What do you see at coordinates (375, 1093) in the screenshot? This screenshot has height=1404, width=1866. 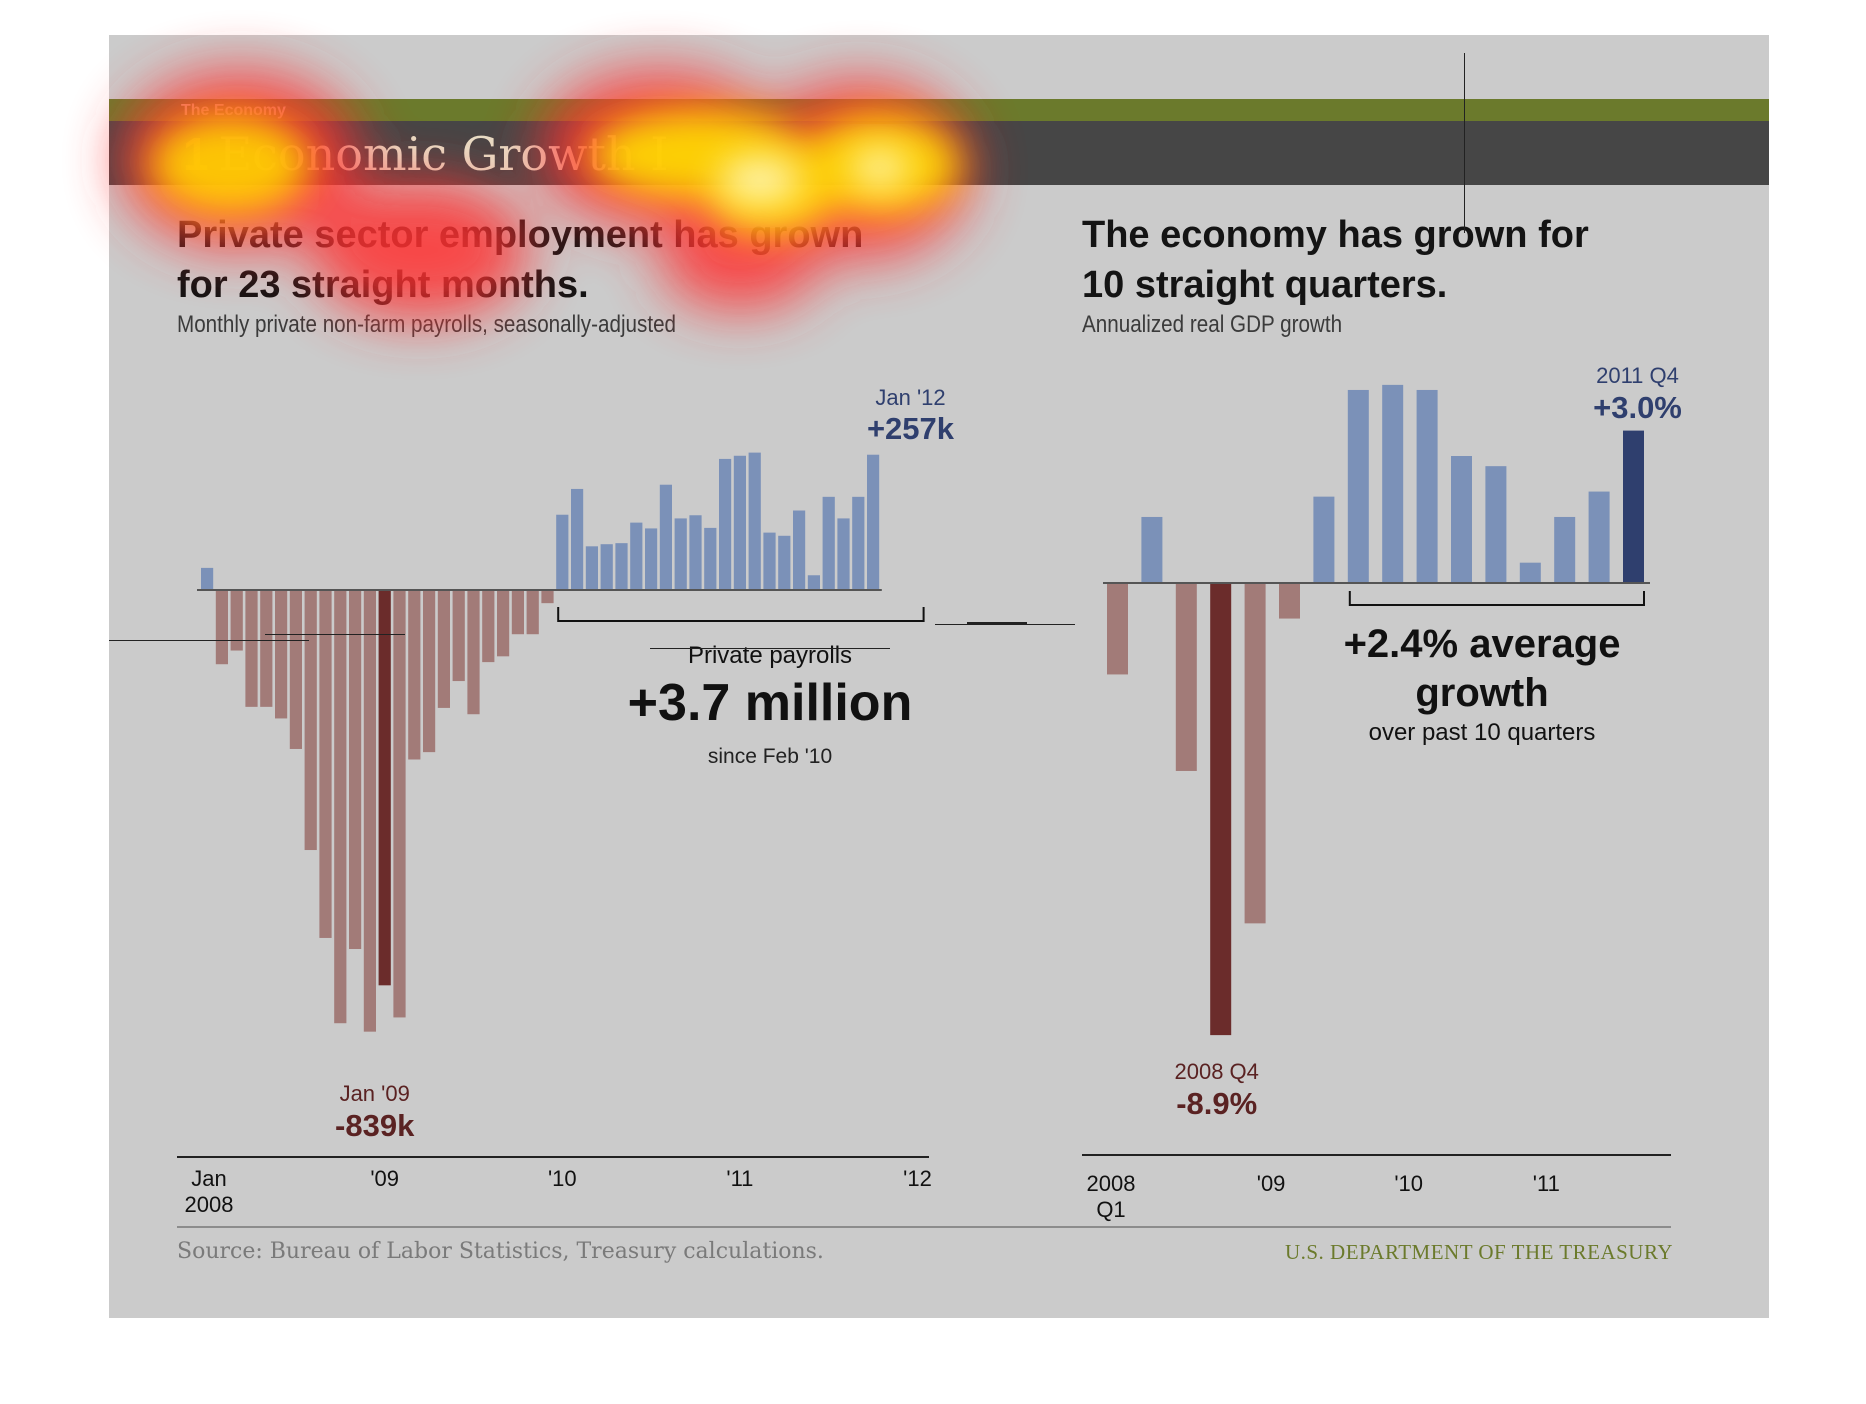 I see `payrolls-low-label: Jan '09` at bounding box center [375, 1093].